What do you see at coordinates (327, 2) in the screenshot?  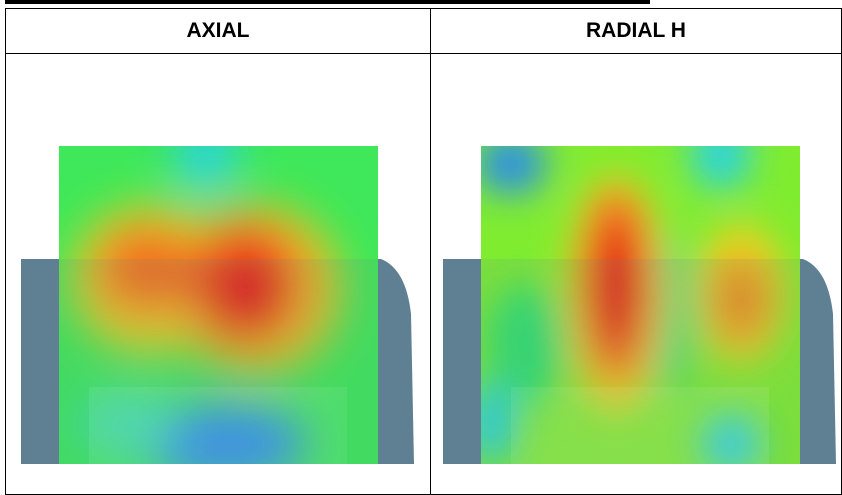 I see `top-rule` at bounding box center [327, 2].